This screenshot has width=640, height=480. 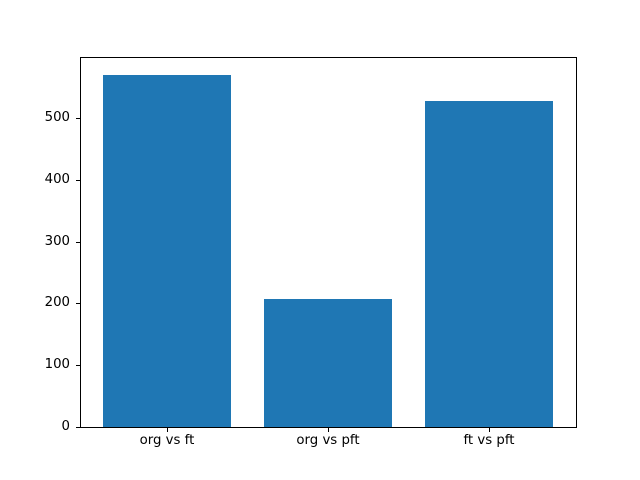 I want to click on axis-spine-right, so click(x=576, y=242).